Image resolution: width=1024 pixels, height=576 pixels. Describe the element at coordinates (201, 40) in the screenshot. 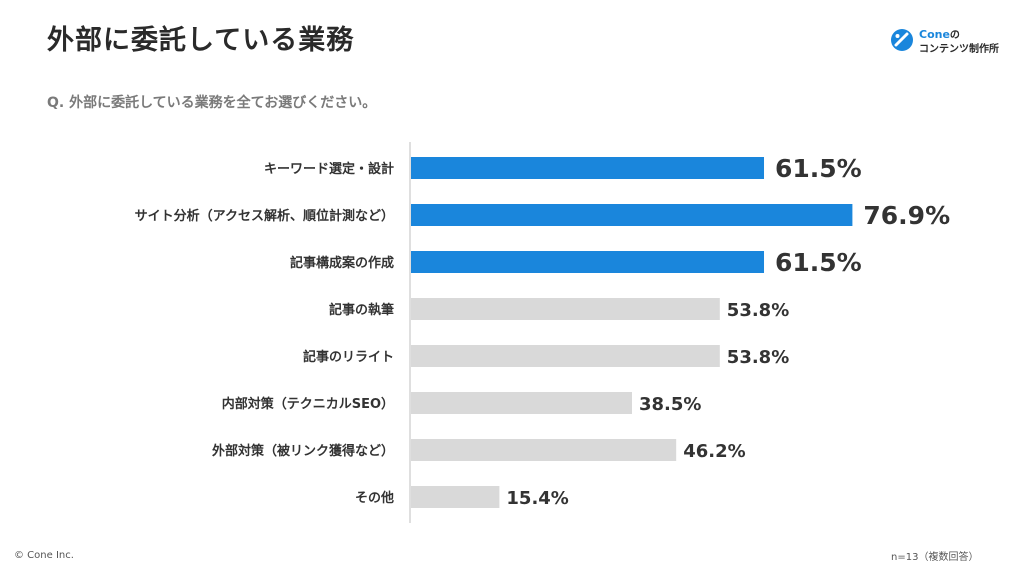

I see `page-title: 外部に委託している業務` at that location.